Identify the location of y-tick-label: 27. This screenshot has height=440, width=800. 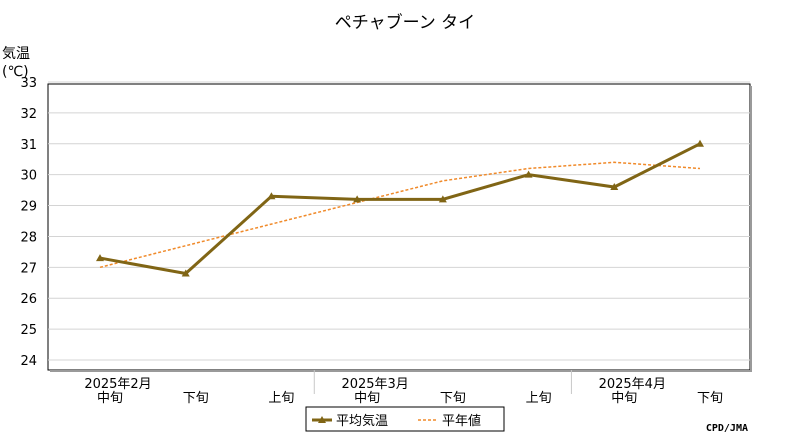
(28, 268).